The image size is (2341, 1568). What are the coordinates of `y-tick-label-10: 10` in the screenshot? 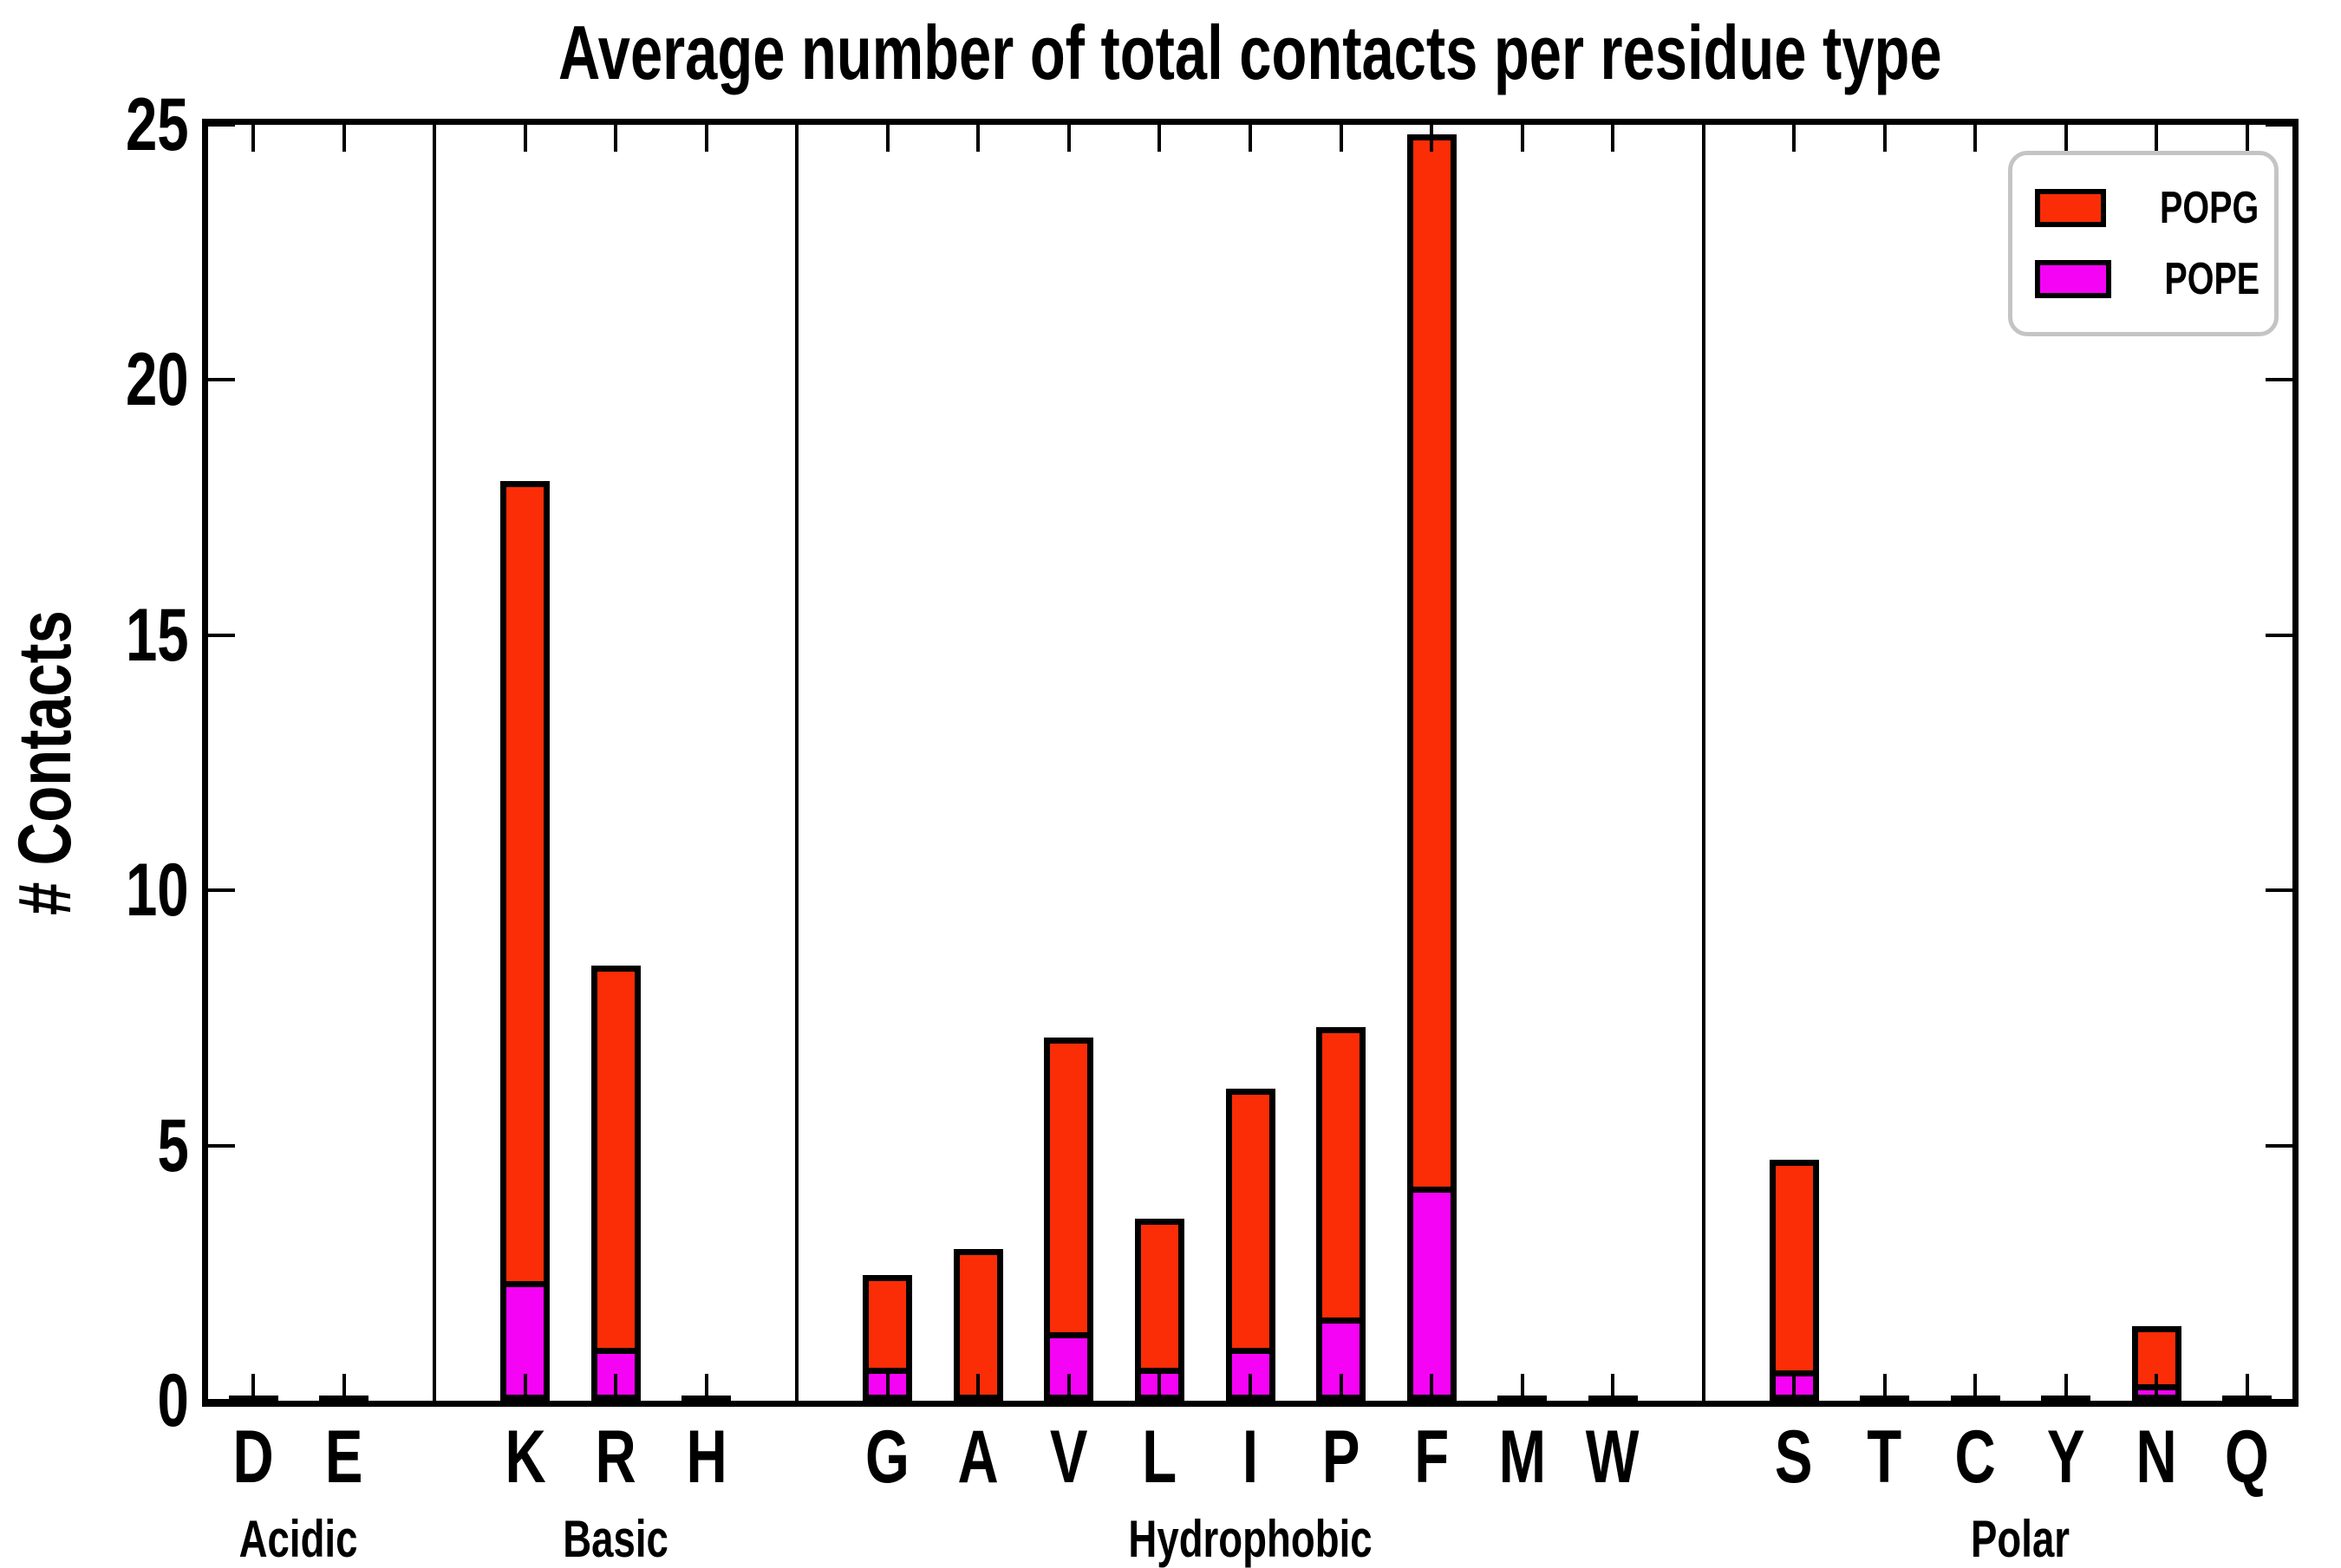 It's located at (115, 890).